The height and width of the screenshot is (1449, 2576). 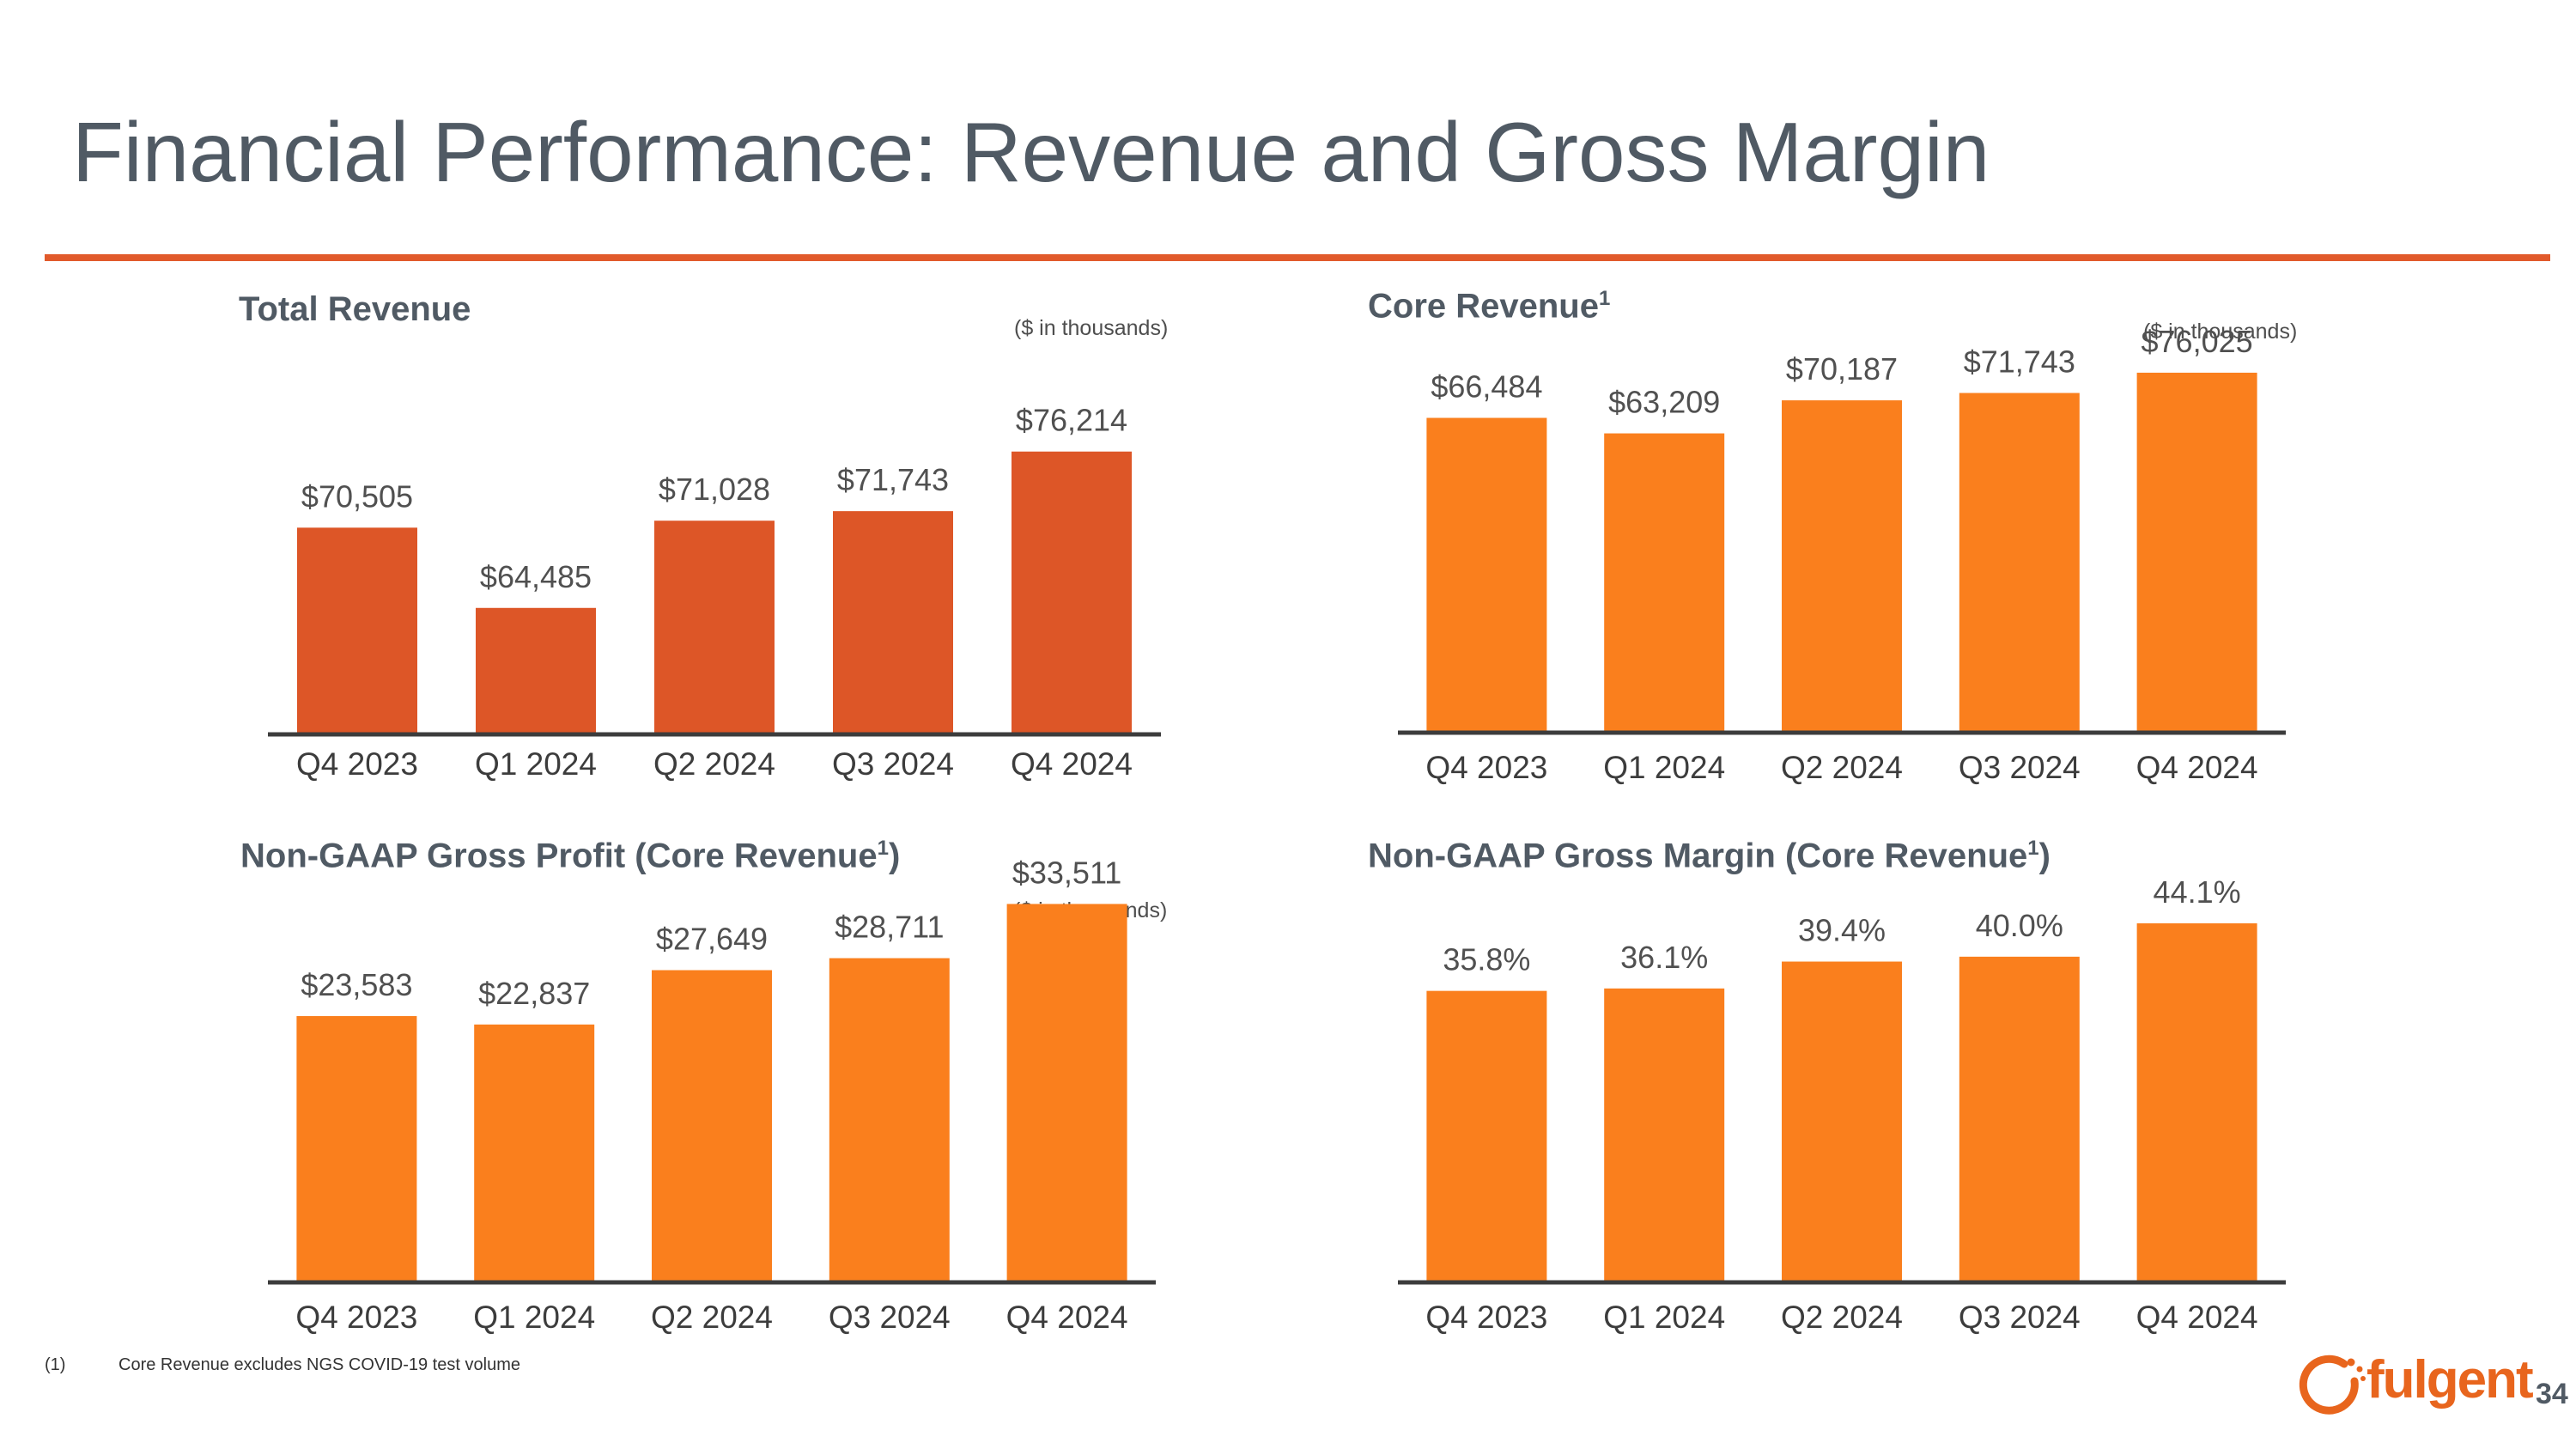 I want to click on data-label: $70,187, so click(x=1842, y=369).